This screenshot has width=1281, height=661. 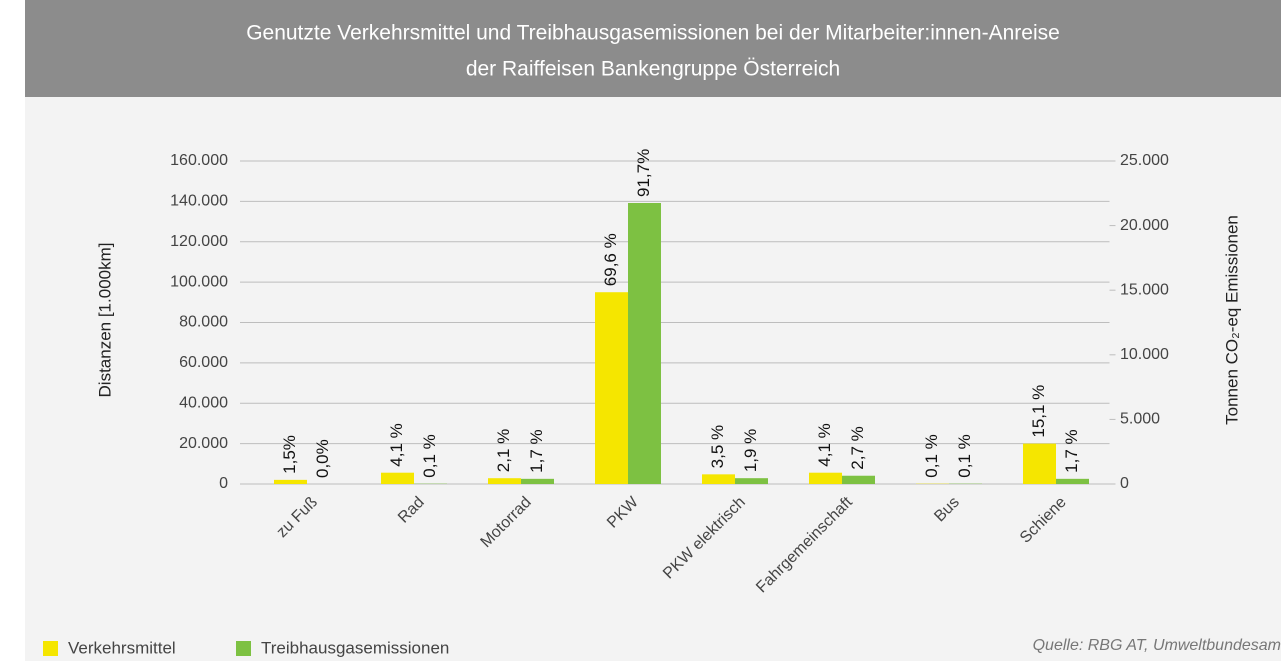 I want to click on legend-label: Verkehrsmittel, so click(x=122, y=647).